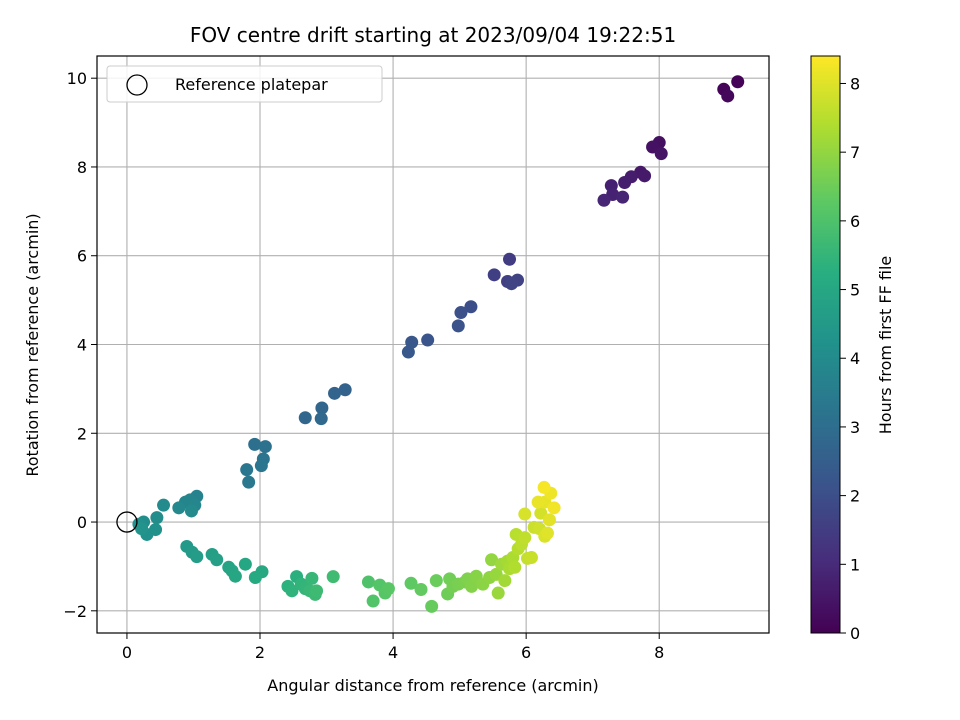  I want to click on colorbar-ticks: 0 1 2 3 4 5 6 7 8, so click(850, 358).